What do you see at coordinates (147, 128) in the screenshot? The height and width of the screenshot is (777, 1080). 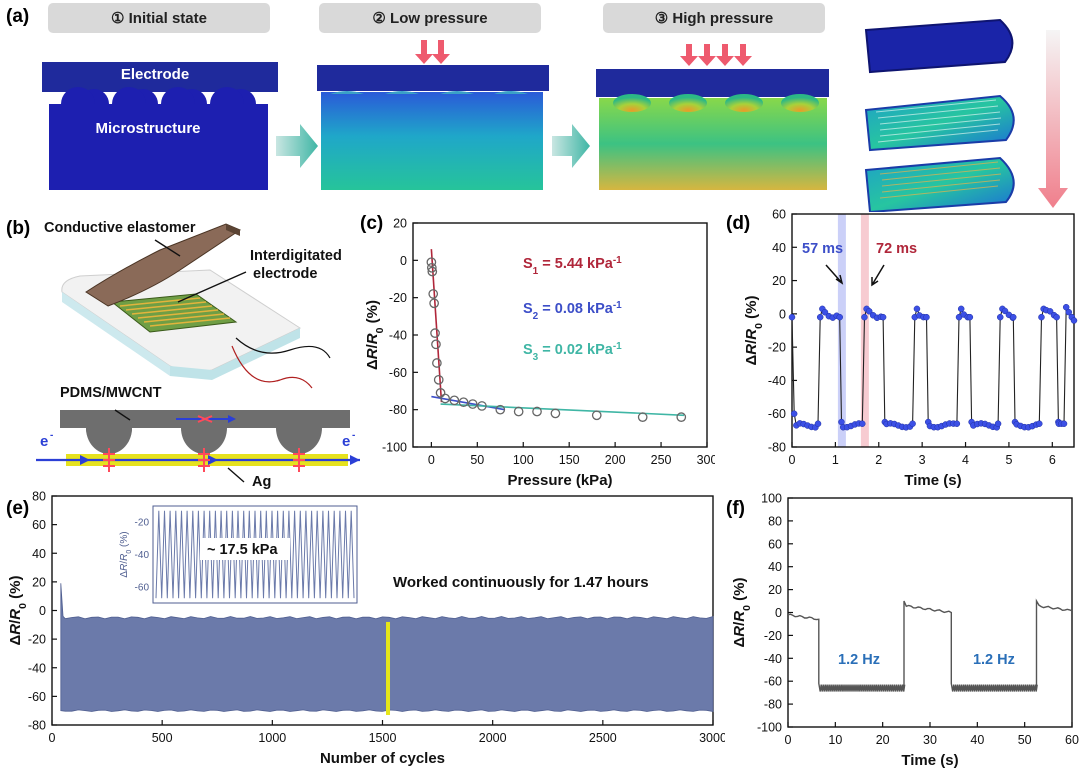 I see `microstructure-label: Microstructure` at bounding box center [147, 128].